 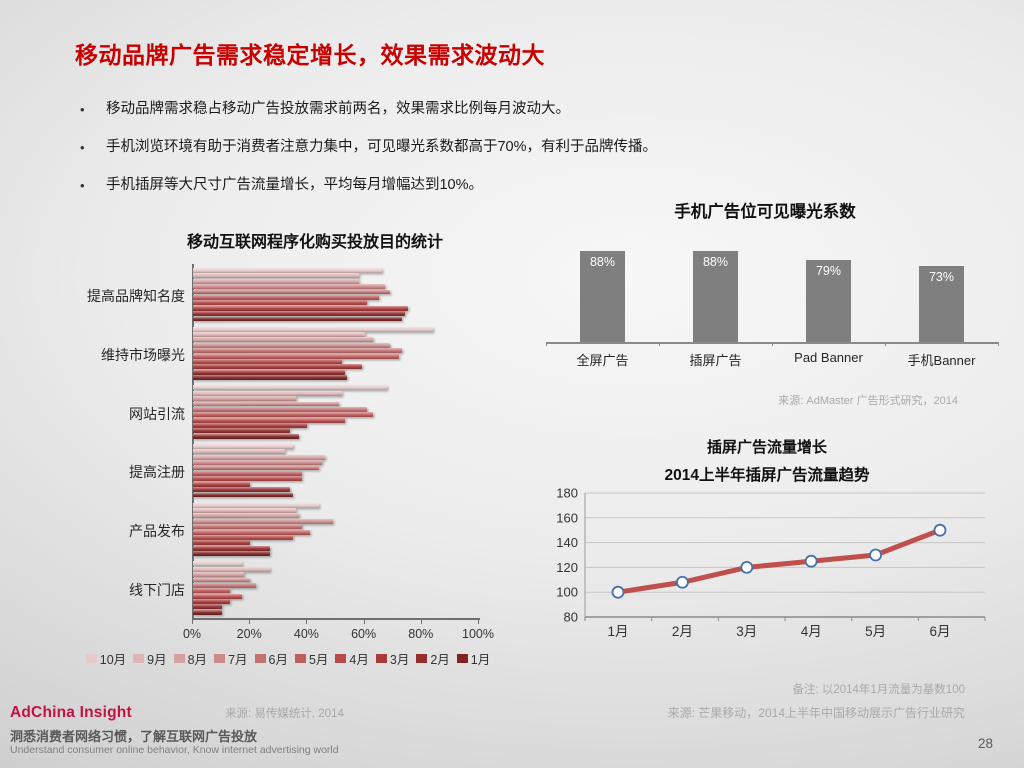 What do you see at coordinates (157, 413) in the screenshot?
I see `category-label: 网站引流` at bounding box center [157, 413].